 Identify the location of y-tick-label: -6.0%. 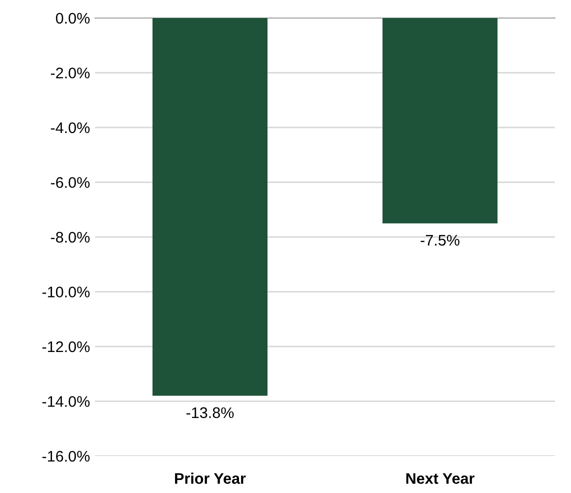
(70, 182).